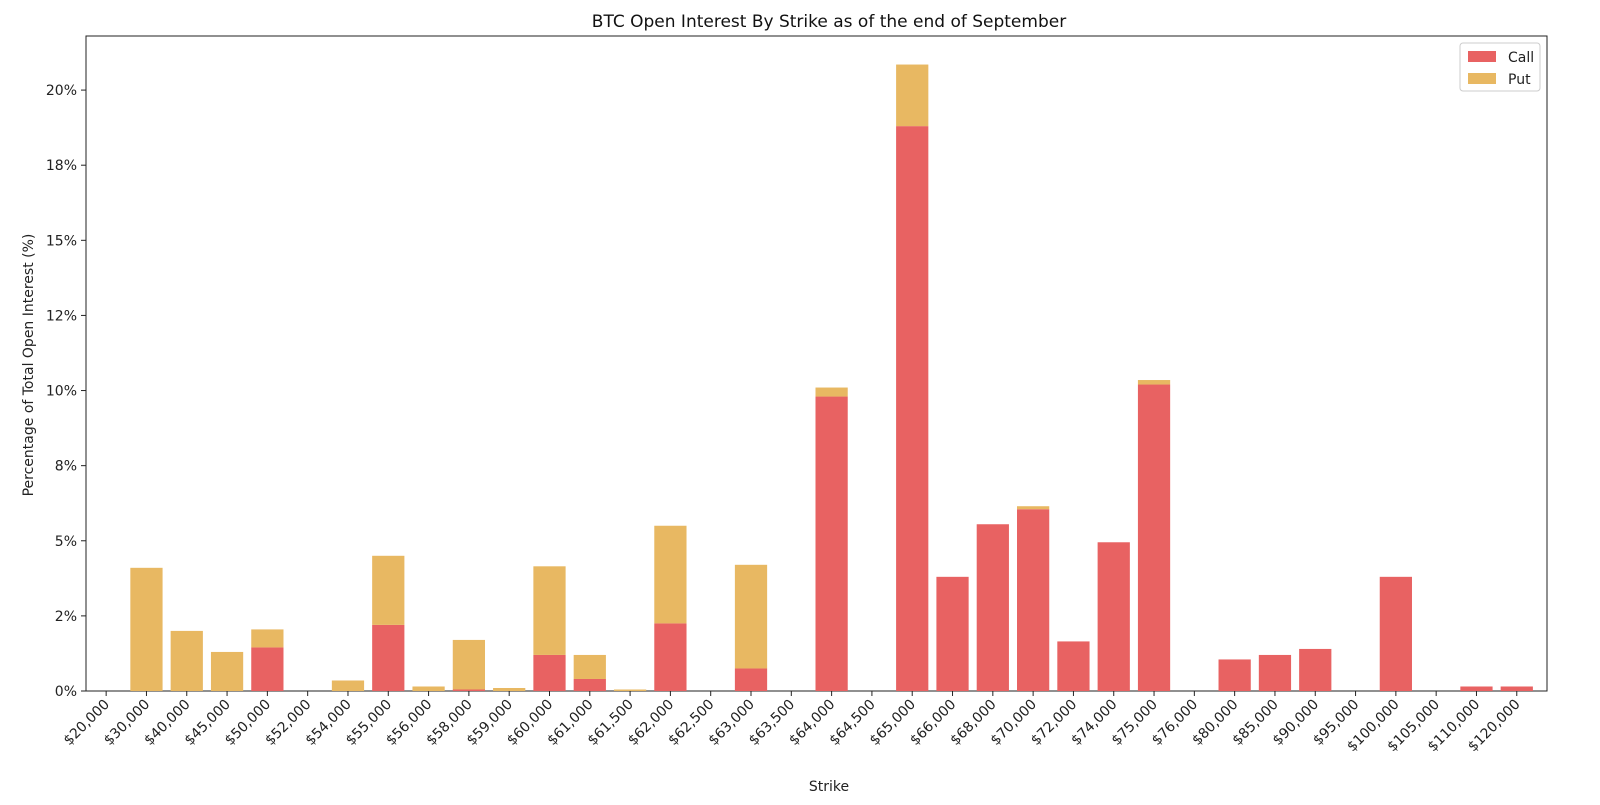 This screenshot has height=805, width=1600. What do you see at coordinates (66, 617) in the screenshot?
I see `y-tick-label: 2%` at bounding box center [66, 617].